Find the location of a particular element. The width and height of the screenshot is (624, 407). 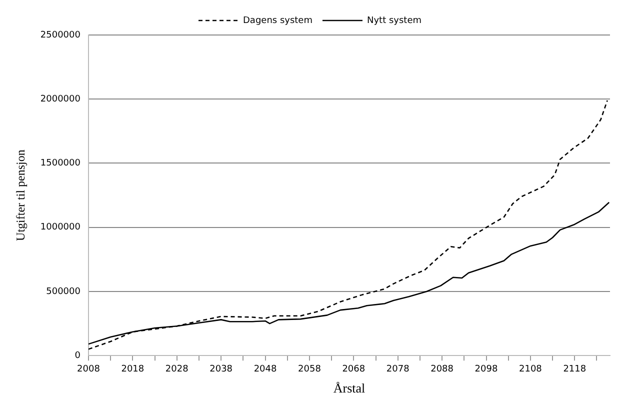

y-tick-label: 2500000 is located at coordinates (60, 35).